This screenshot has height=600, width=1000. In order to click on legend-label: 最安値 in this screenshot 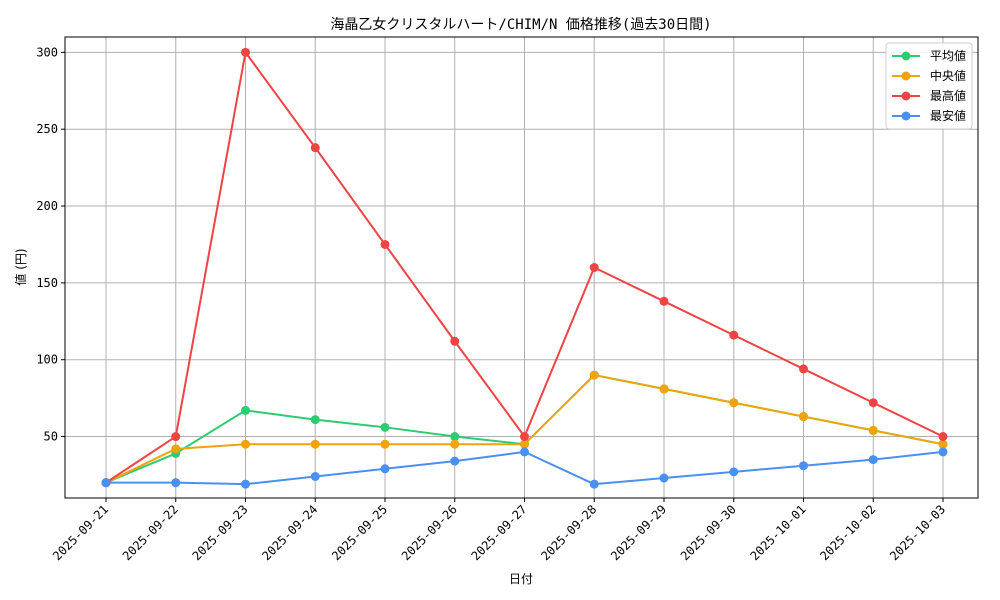, I will do `click(948, 115)`.